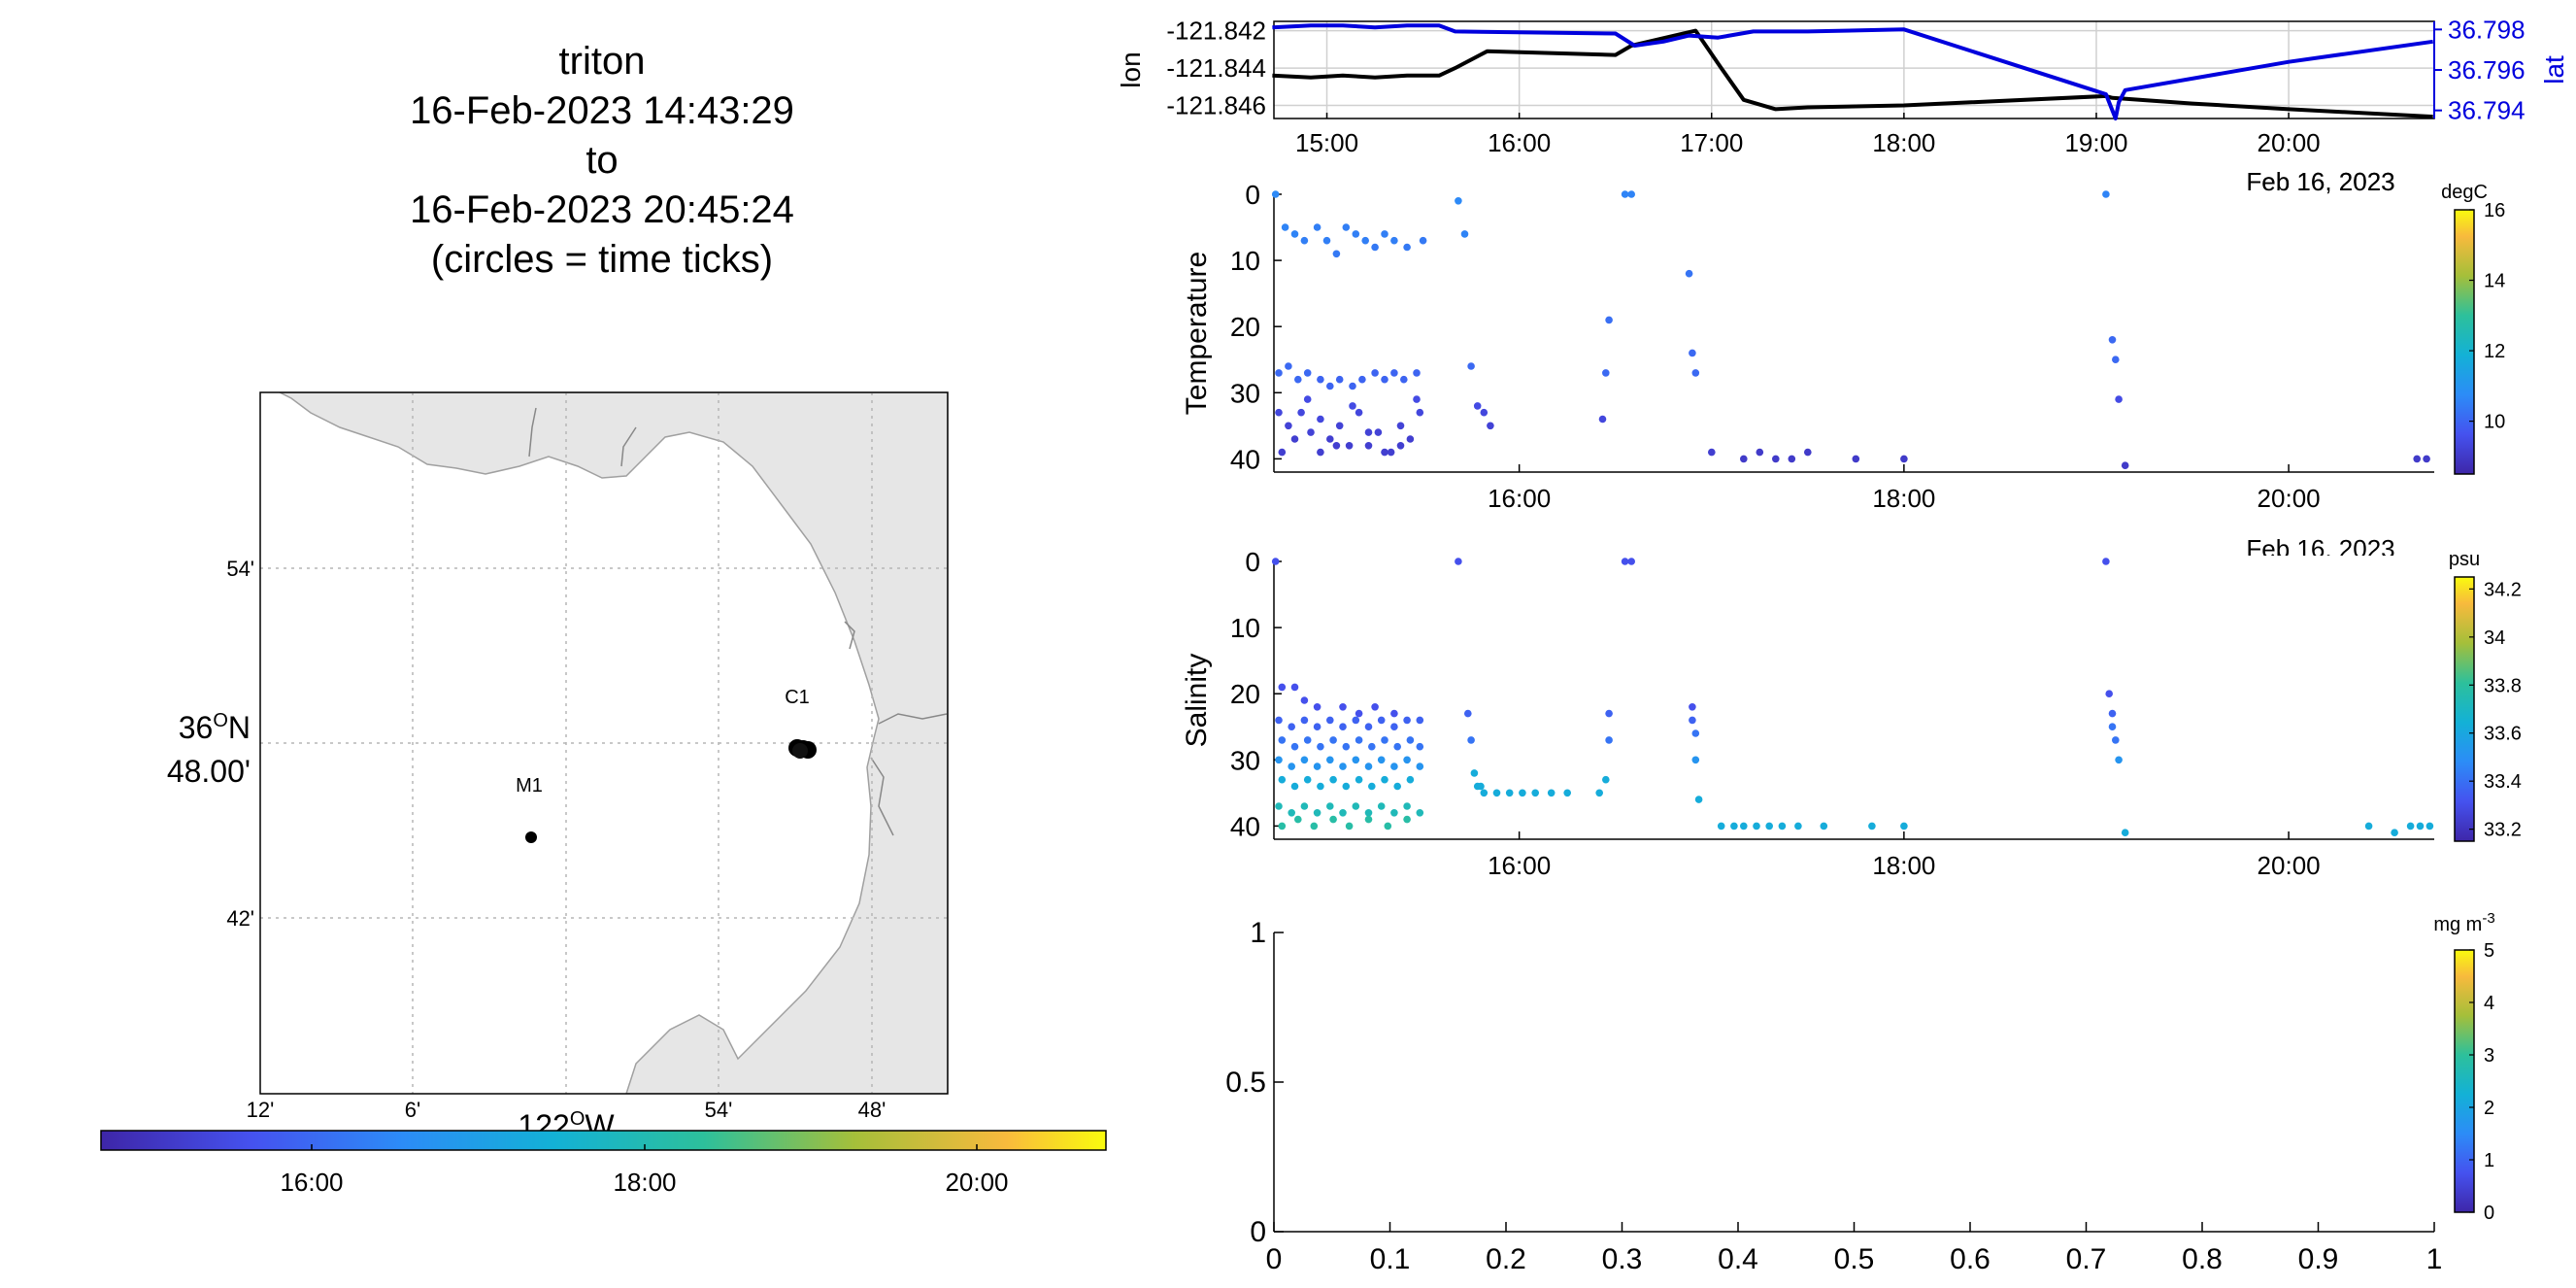  I want to click on map-lat-tick: 54', so click(240, 569).